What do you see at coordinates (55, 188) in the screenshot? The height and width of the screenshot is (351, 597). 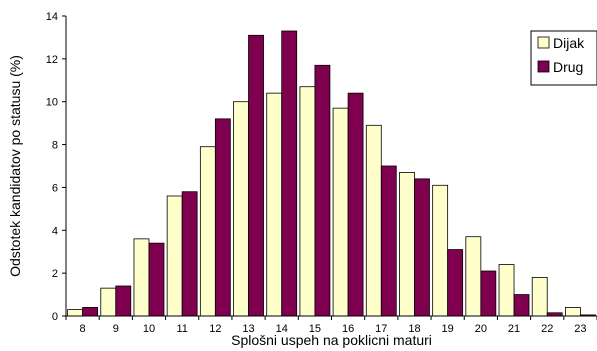 I see `y-tick-label: 6` at bounding box center [55, 188].